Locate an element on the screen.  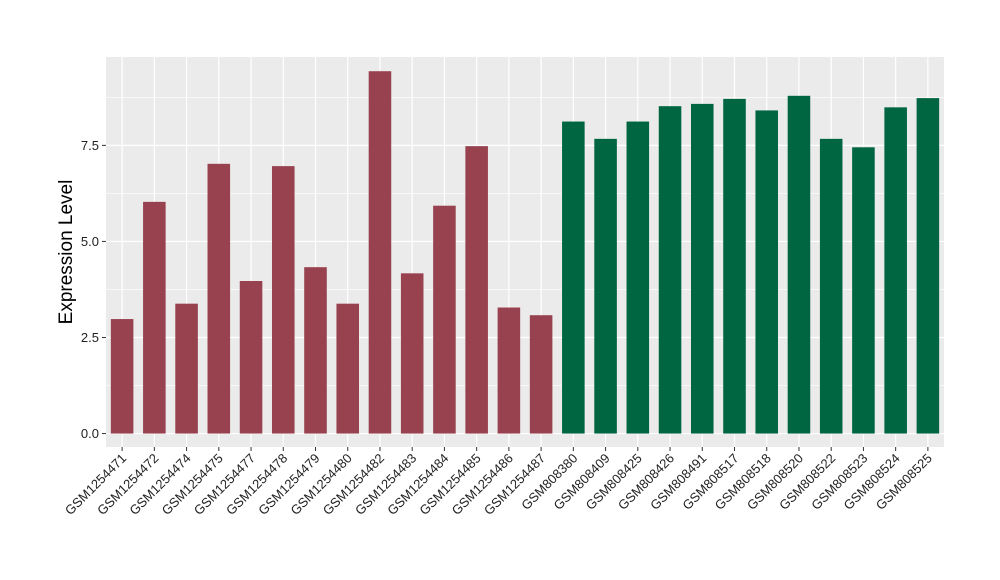
bar-GSM808524 is located at coordinates (895, 270).